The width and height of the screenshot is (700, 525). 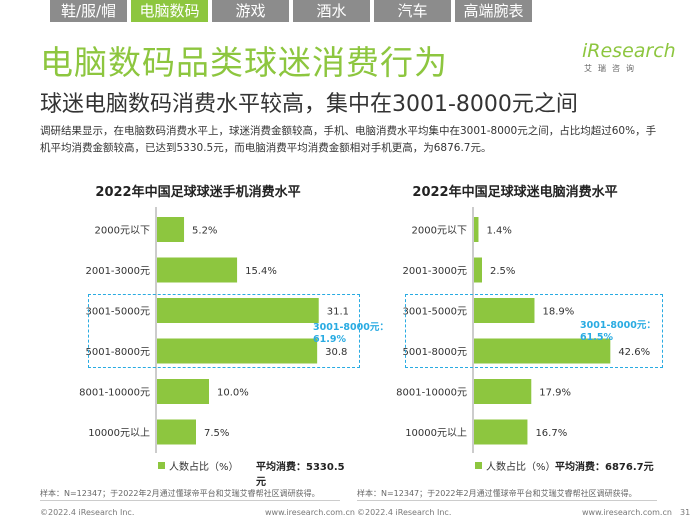 I want to click on category-tabs: 鞋/服/帽 电脑数码 游戏 酒水 汽车 高端腕表, so click(x=291, y=11).